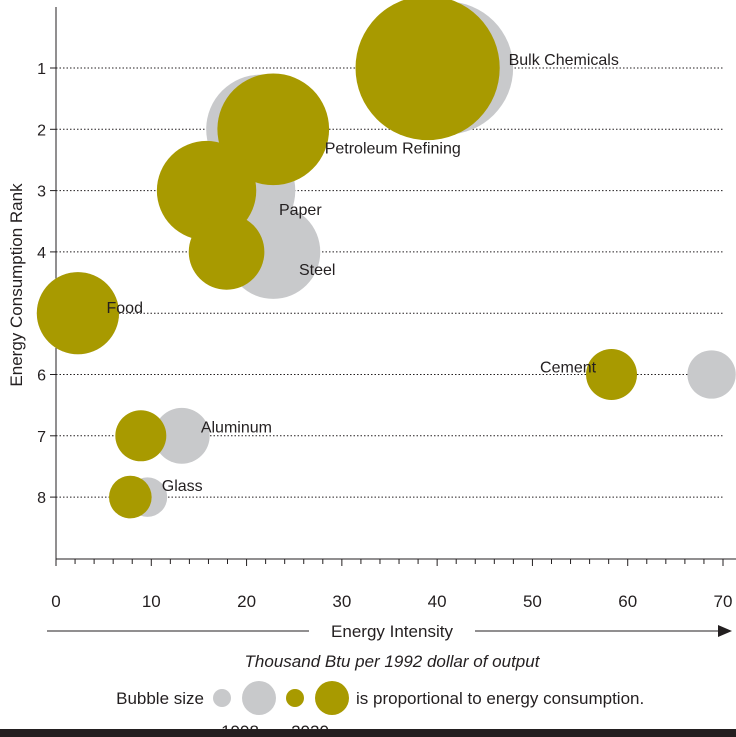 This screenshot has width=736, height=737. I want to click on bubble-2020-steel, so click(226, 252).